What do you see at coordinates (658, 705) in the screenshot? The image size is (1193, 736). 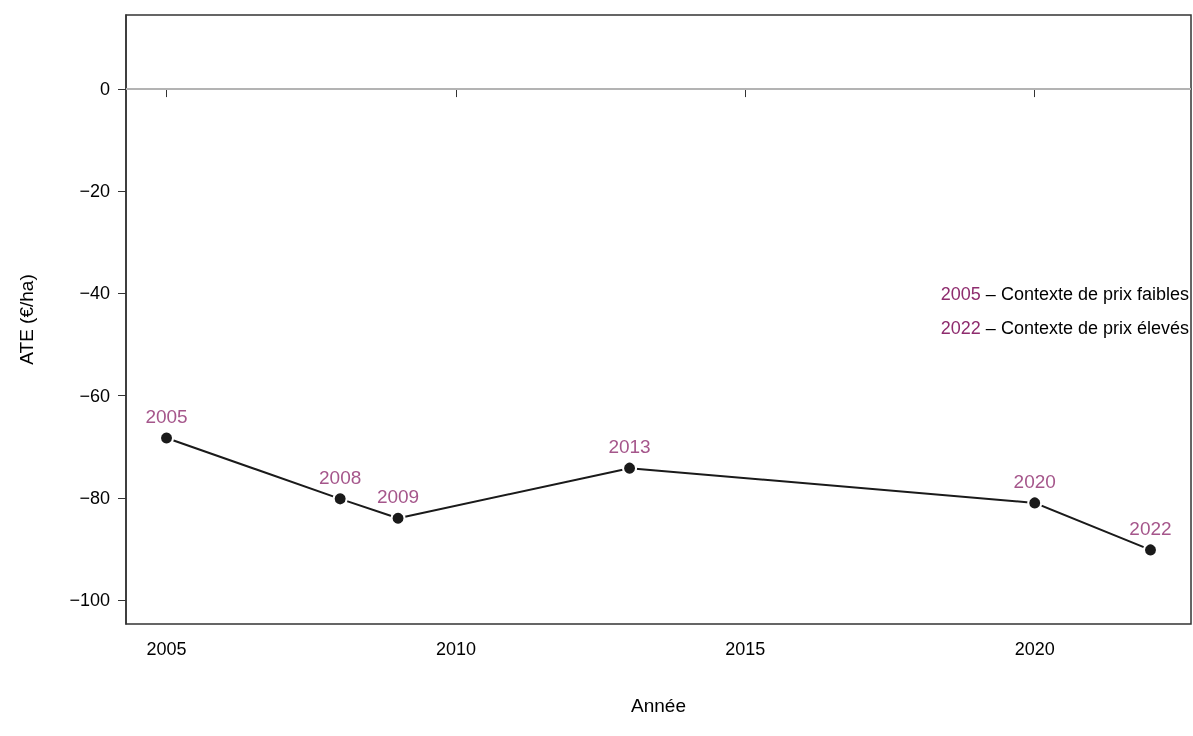 I see `x-axis-title: Année` at bounding box center [658, 705].